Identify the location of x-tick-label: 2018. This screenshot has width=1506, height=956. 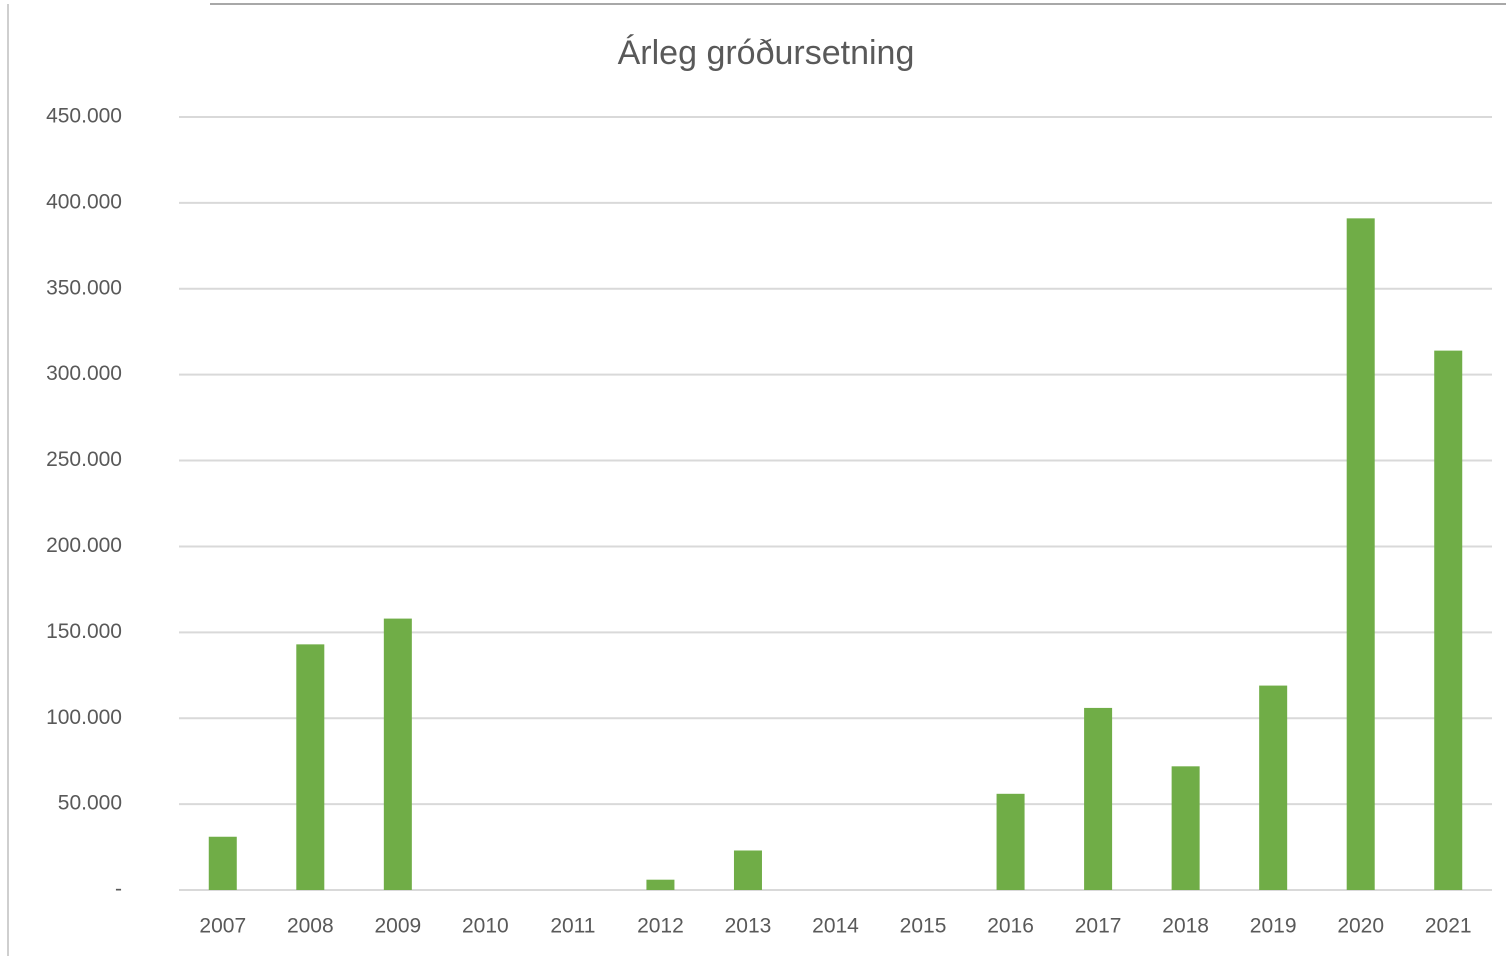
(1185, 926).